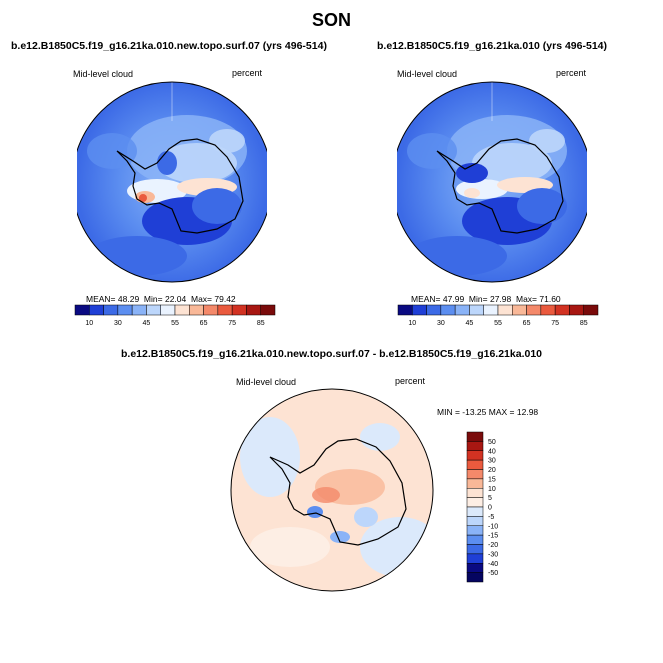  What do you see at coordinates (500, 299) in the screenshot?
I see `right-min-value: 27.98` at bounding box center [500, 299].